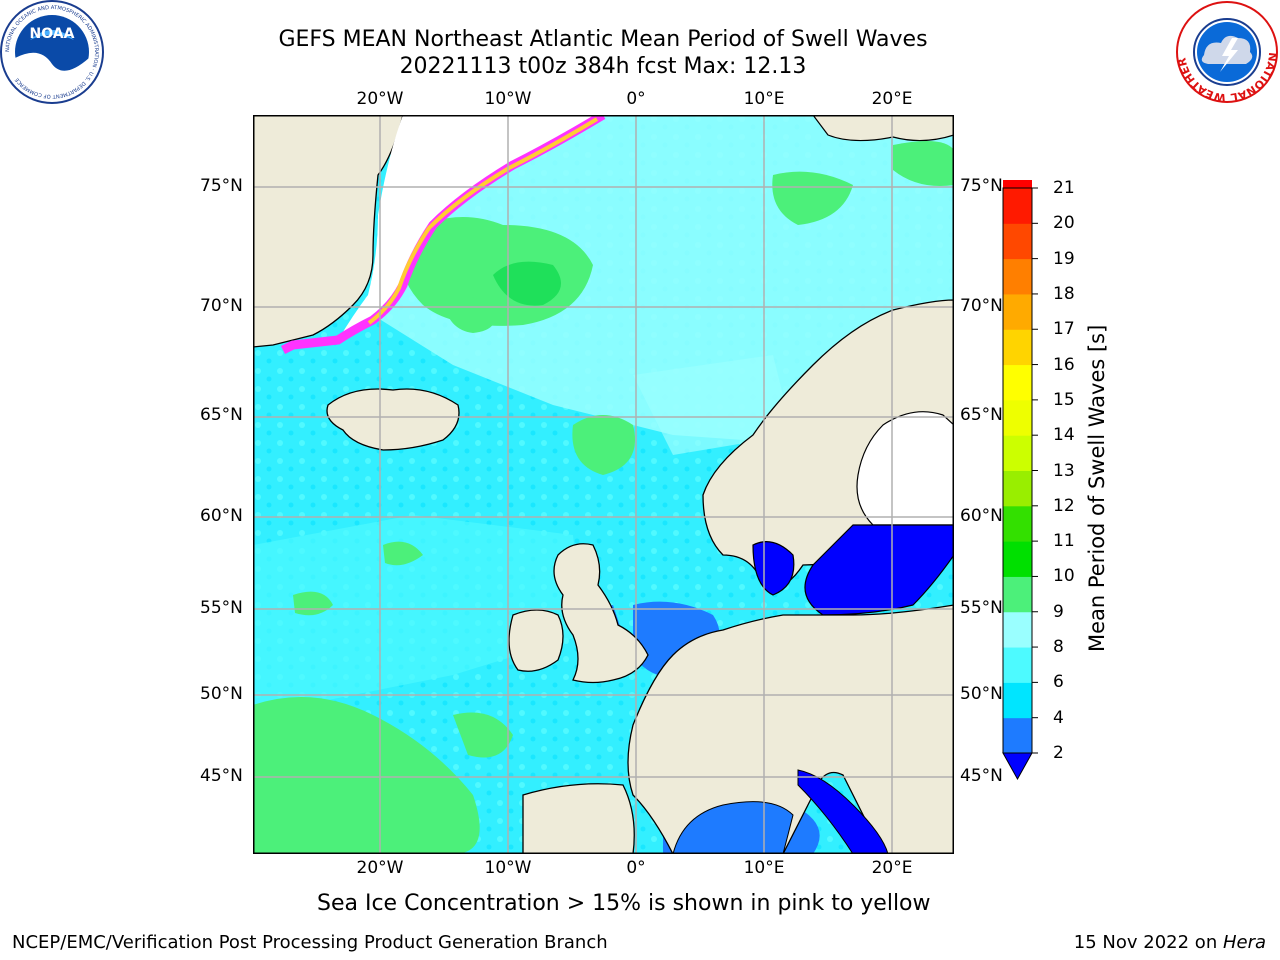  I want to click on lon-label-top: 10°E, so click(764, 99).